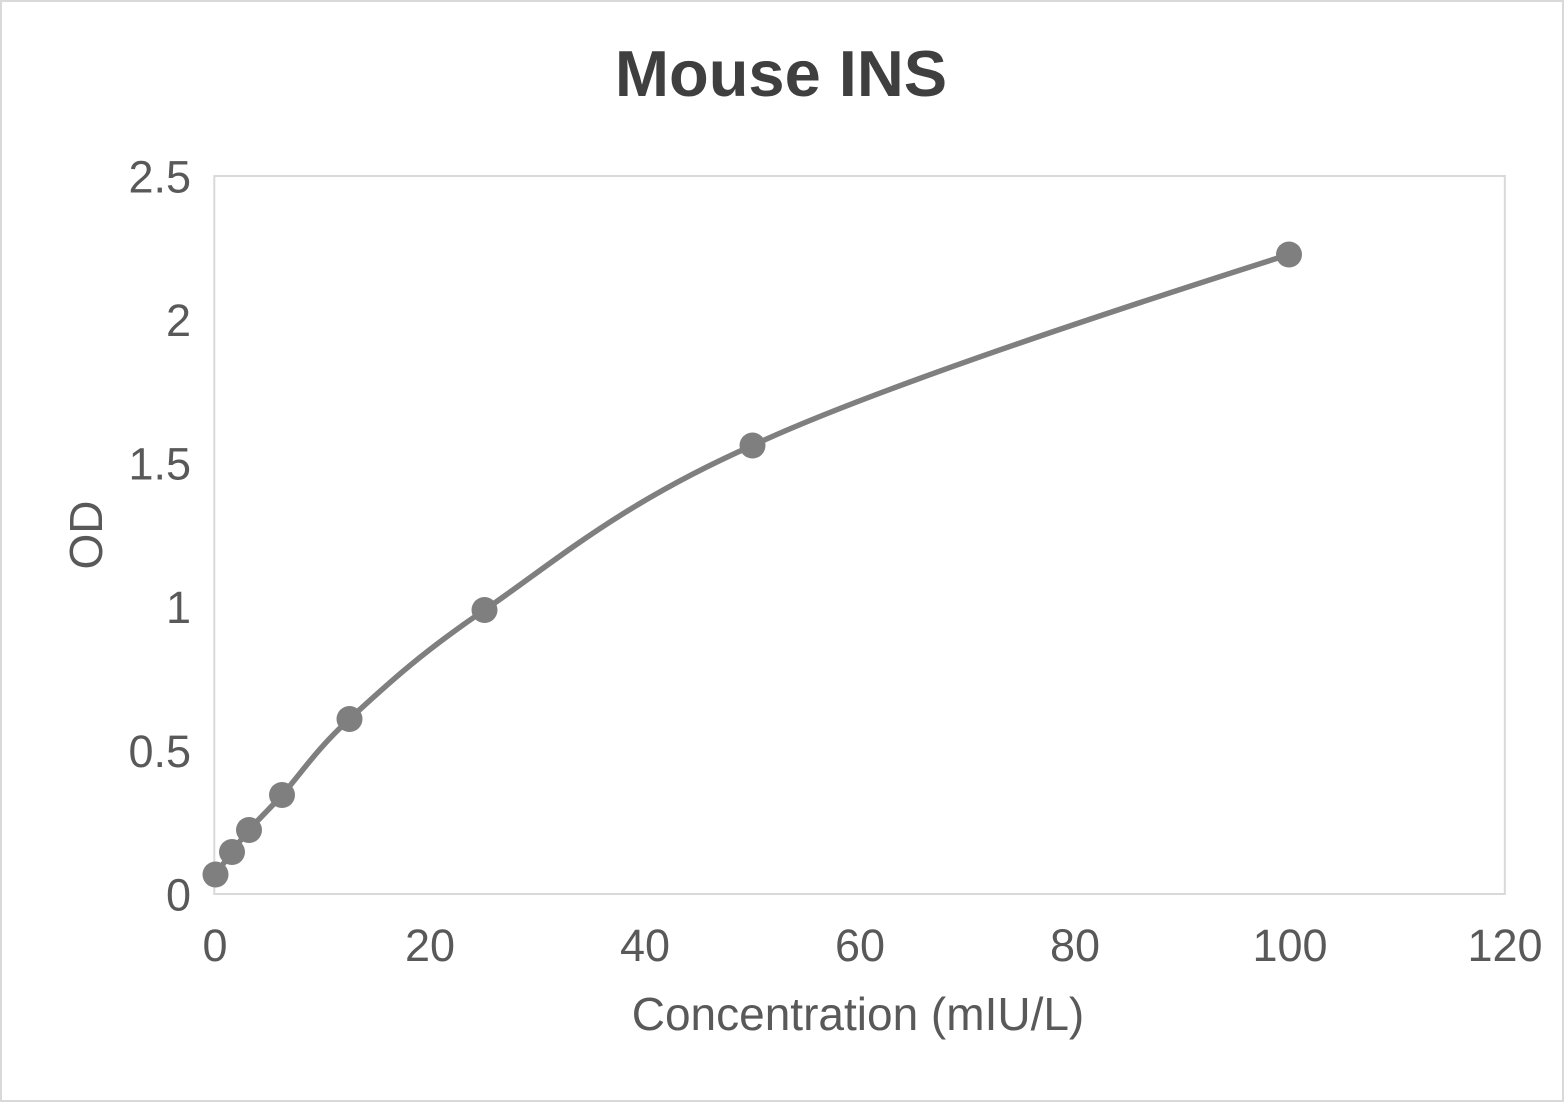  What do you see at coordinates (86, 535) in the screenshot?
I see `svg-text: OD` at bounding box center [86, 535].